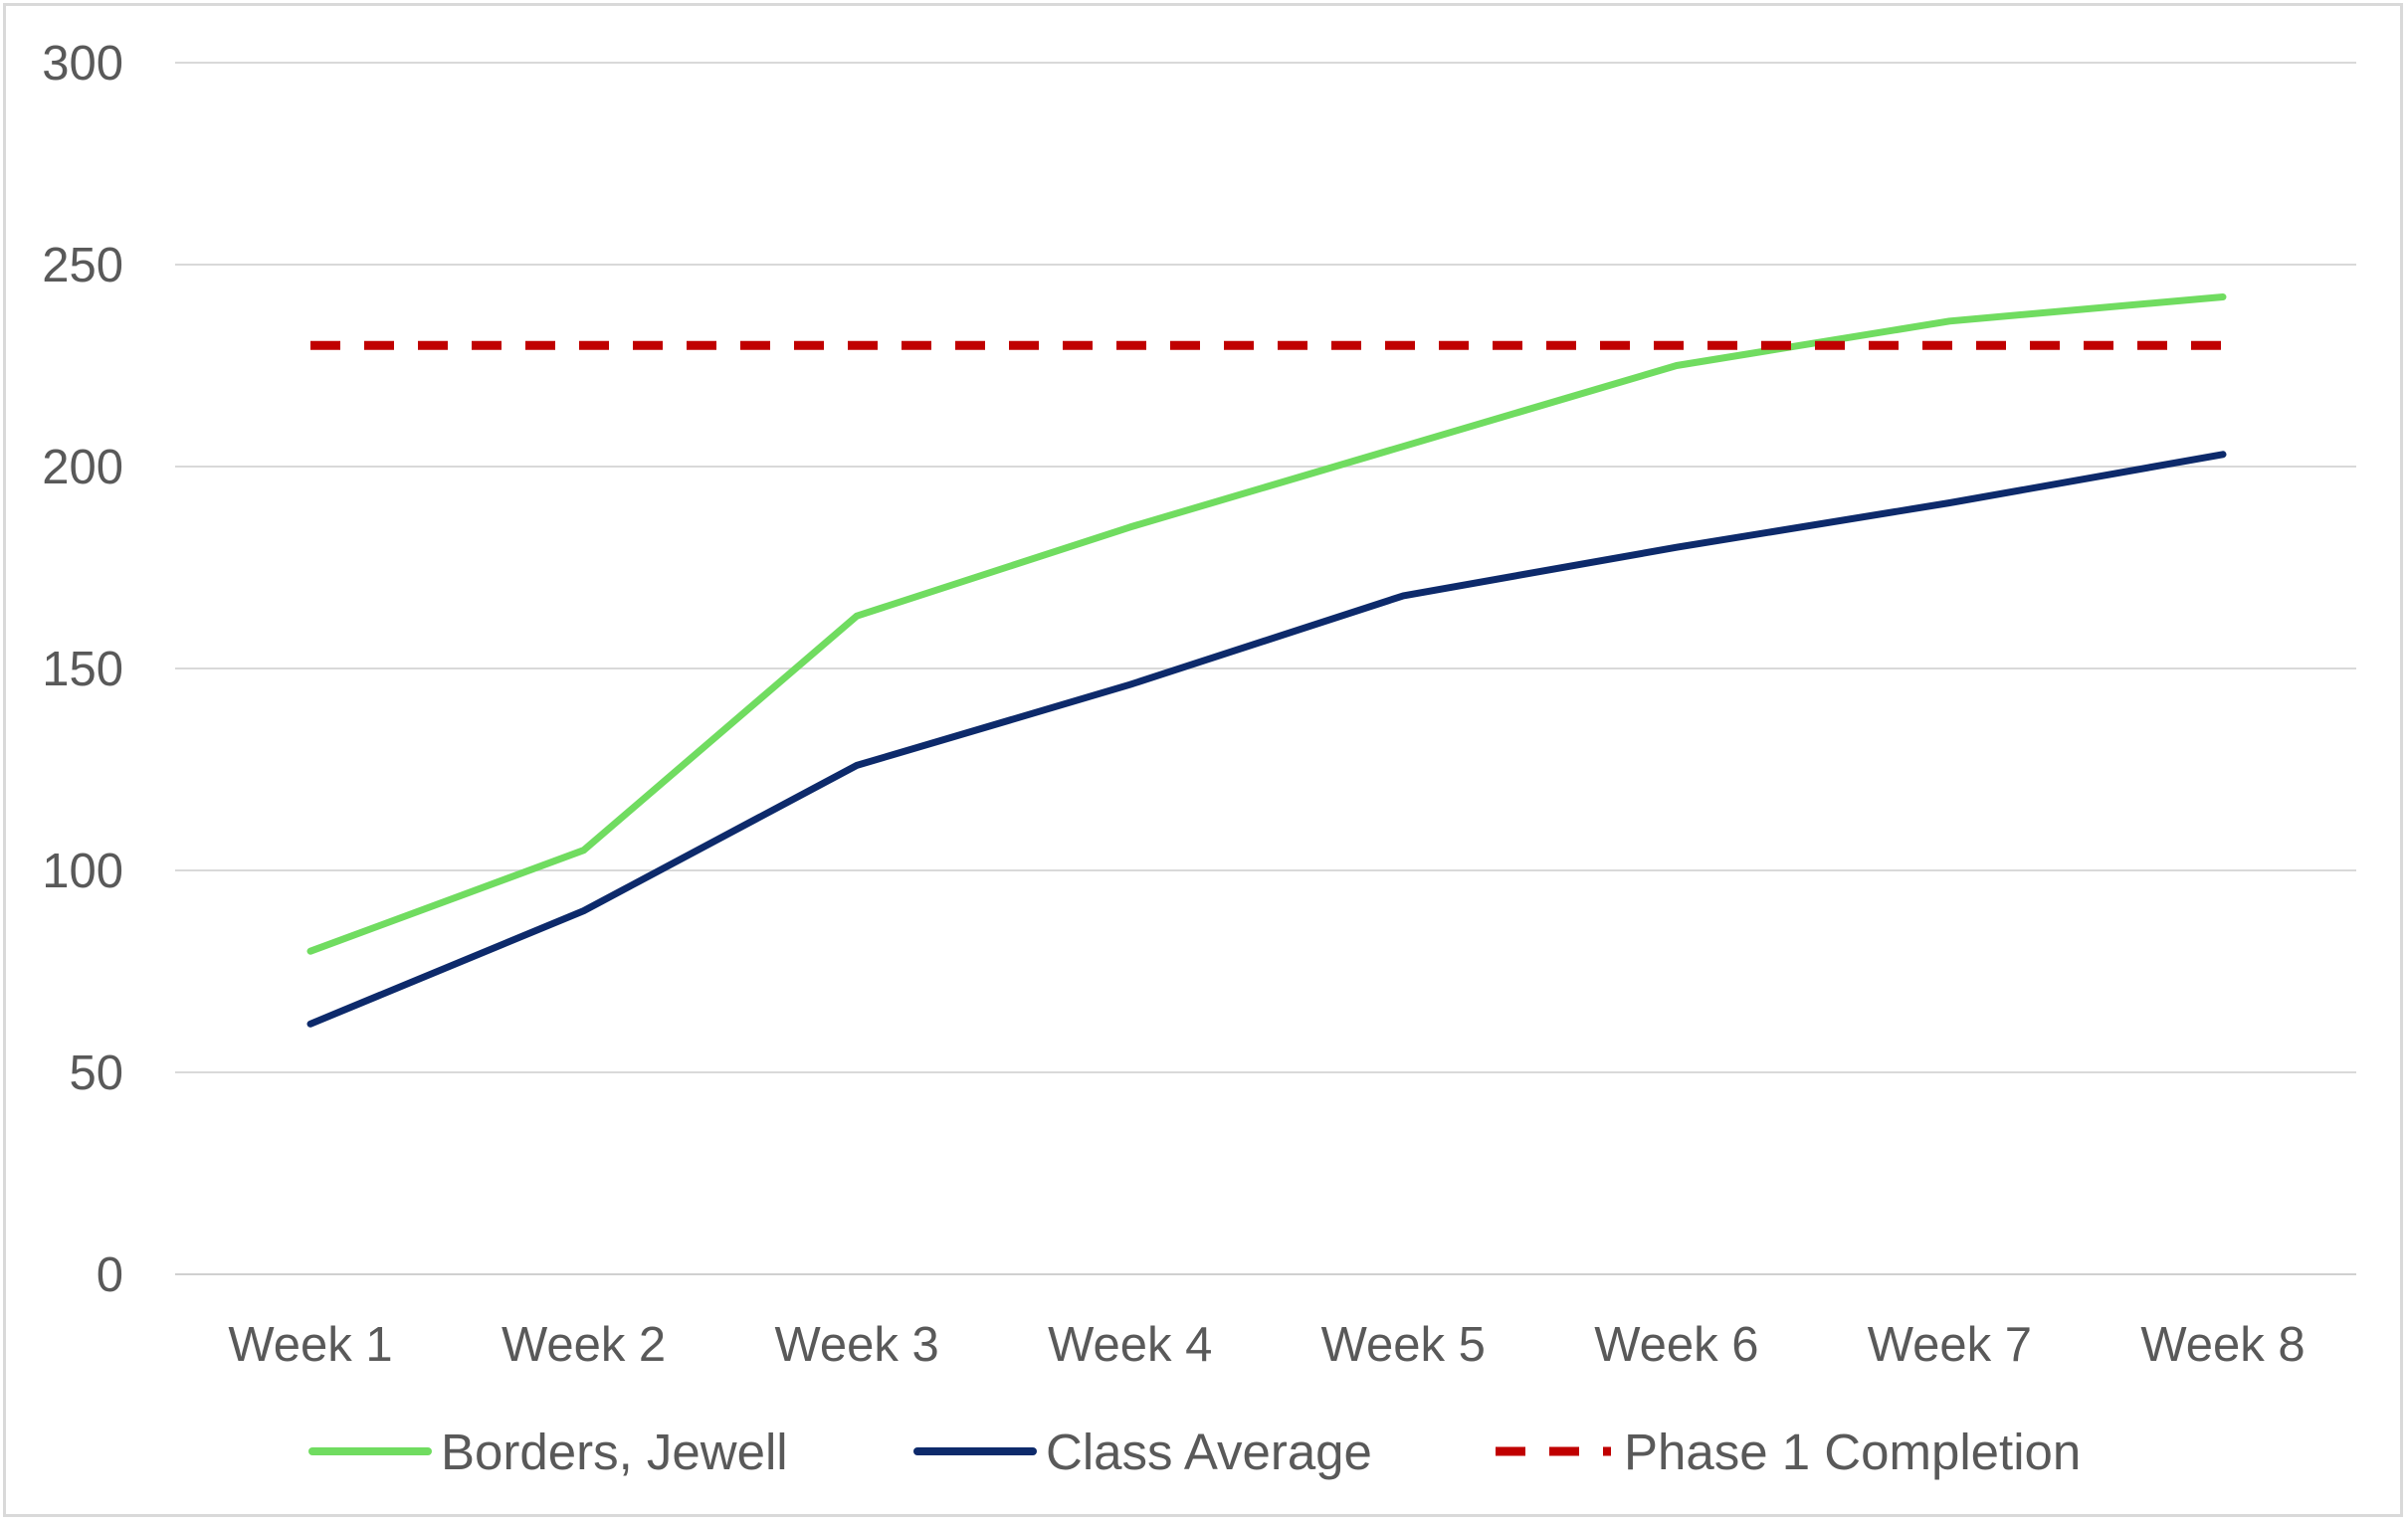 The image size is (2408, 1522). Describe the element at coordinates (615, 1452) in the screenshot. I see `legend-label: Borders, Jewell` at that location.